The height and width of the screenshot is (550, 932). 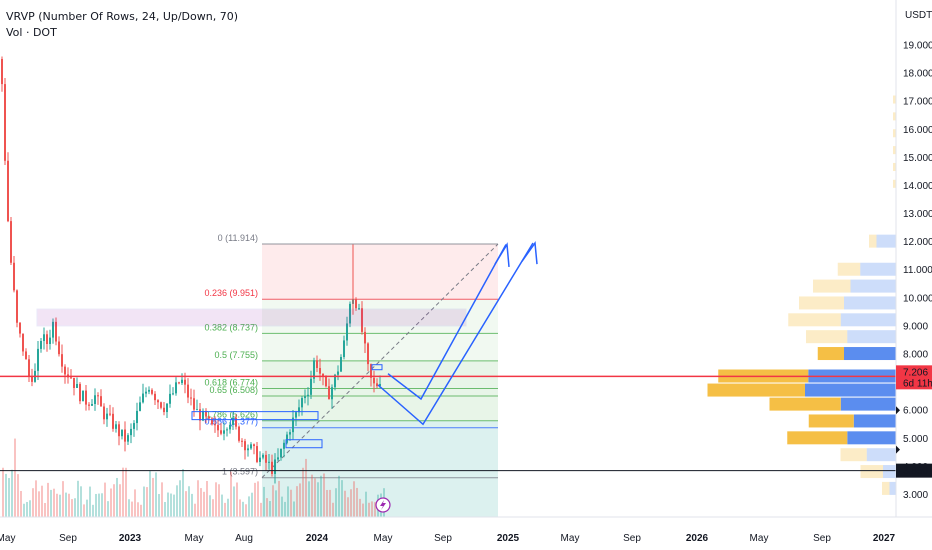 What do you see at coordinates (917, 214) in the screenshot?
I see `price-tick-label: 13.000` at bounding box center [917, 214].